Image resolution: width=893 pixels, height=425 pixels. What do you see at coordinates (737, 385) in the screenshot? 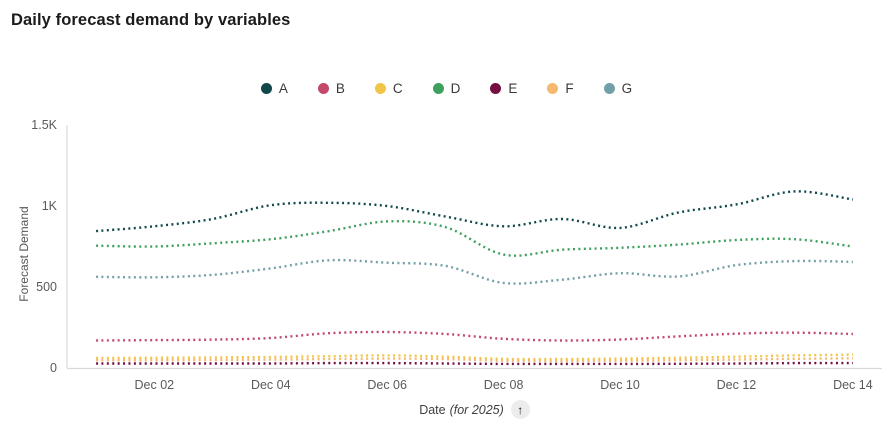
I see `x-tick-label-Dec-12: Dec 12` at bounding box center [737, 385].